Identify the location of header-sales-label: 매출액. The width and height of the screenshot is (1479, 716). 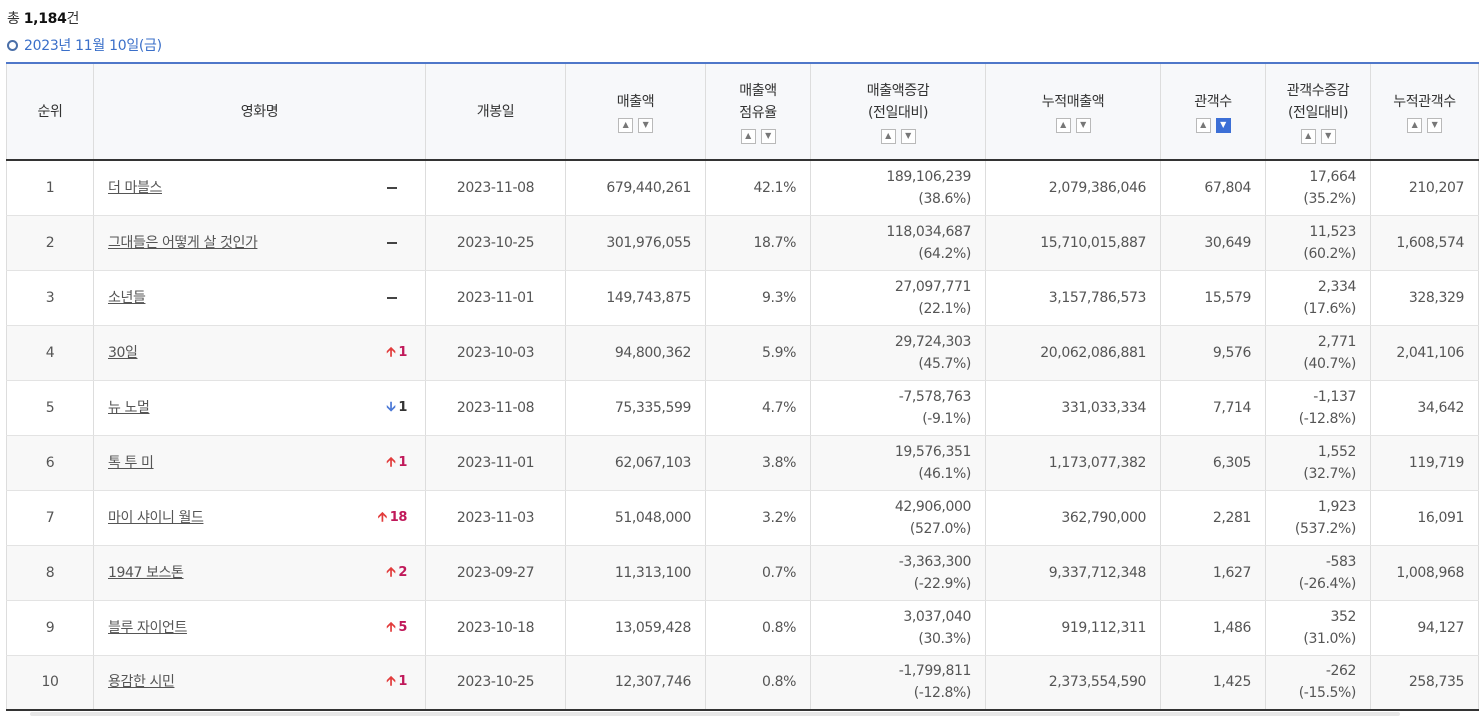
(635, 101).